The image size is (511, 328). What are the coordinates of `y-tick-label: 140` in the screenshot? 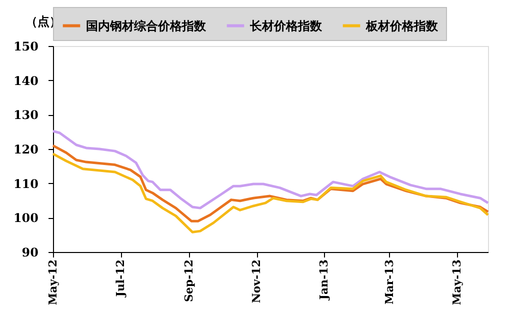 It's located at (25, 81).